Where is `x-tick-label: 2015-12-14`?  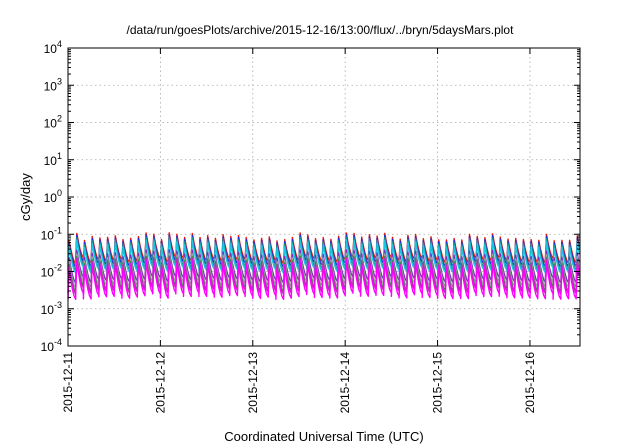
x-tick-label: 2015-12-14 is located at coordinates (345, 383).